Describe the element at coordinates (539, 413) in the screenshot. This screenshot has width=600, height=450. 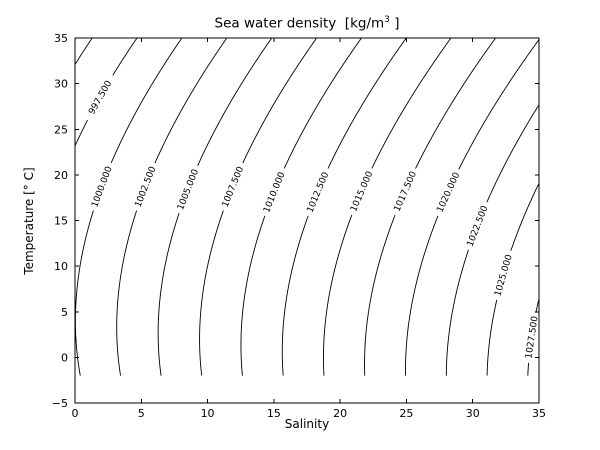
I see `x-tick-label: 35` at that location.